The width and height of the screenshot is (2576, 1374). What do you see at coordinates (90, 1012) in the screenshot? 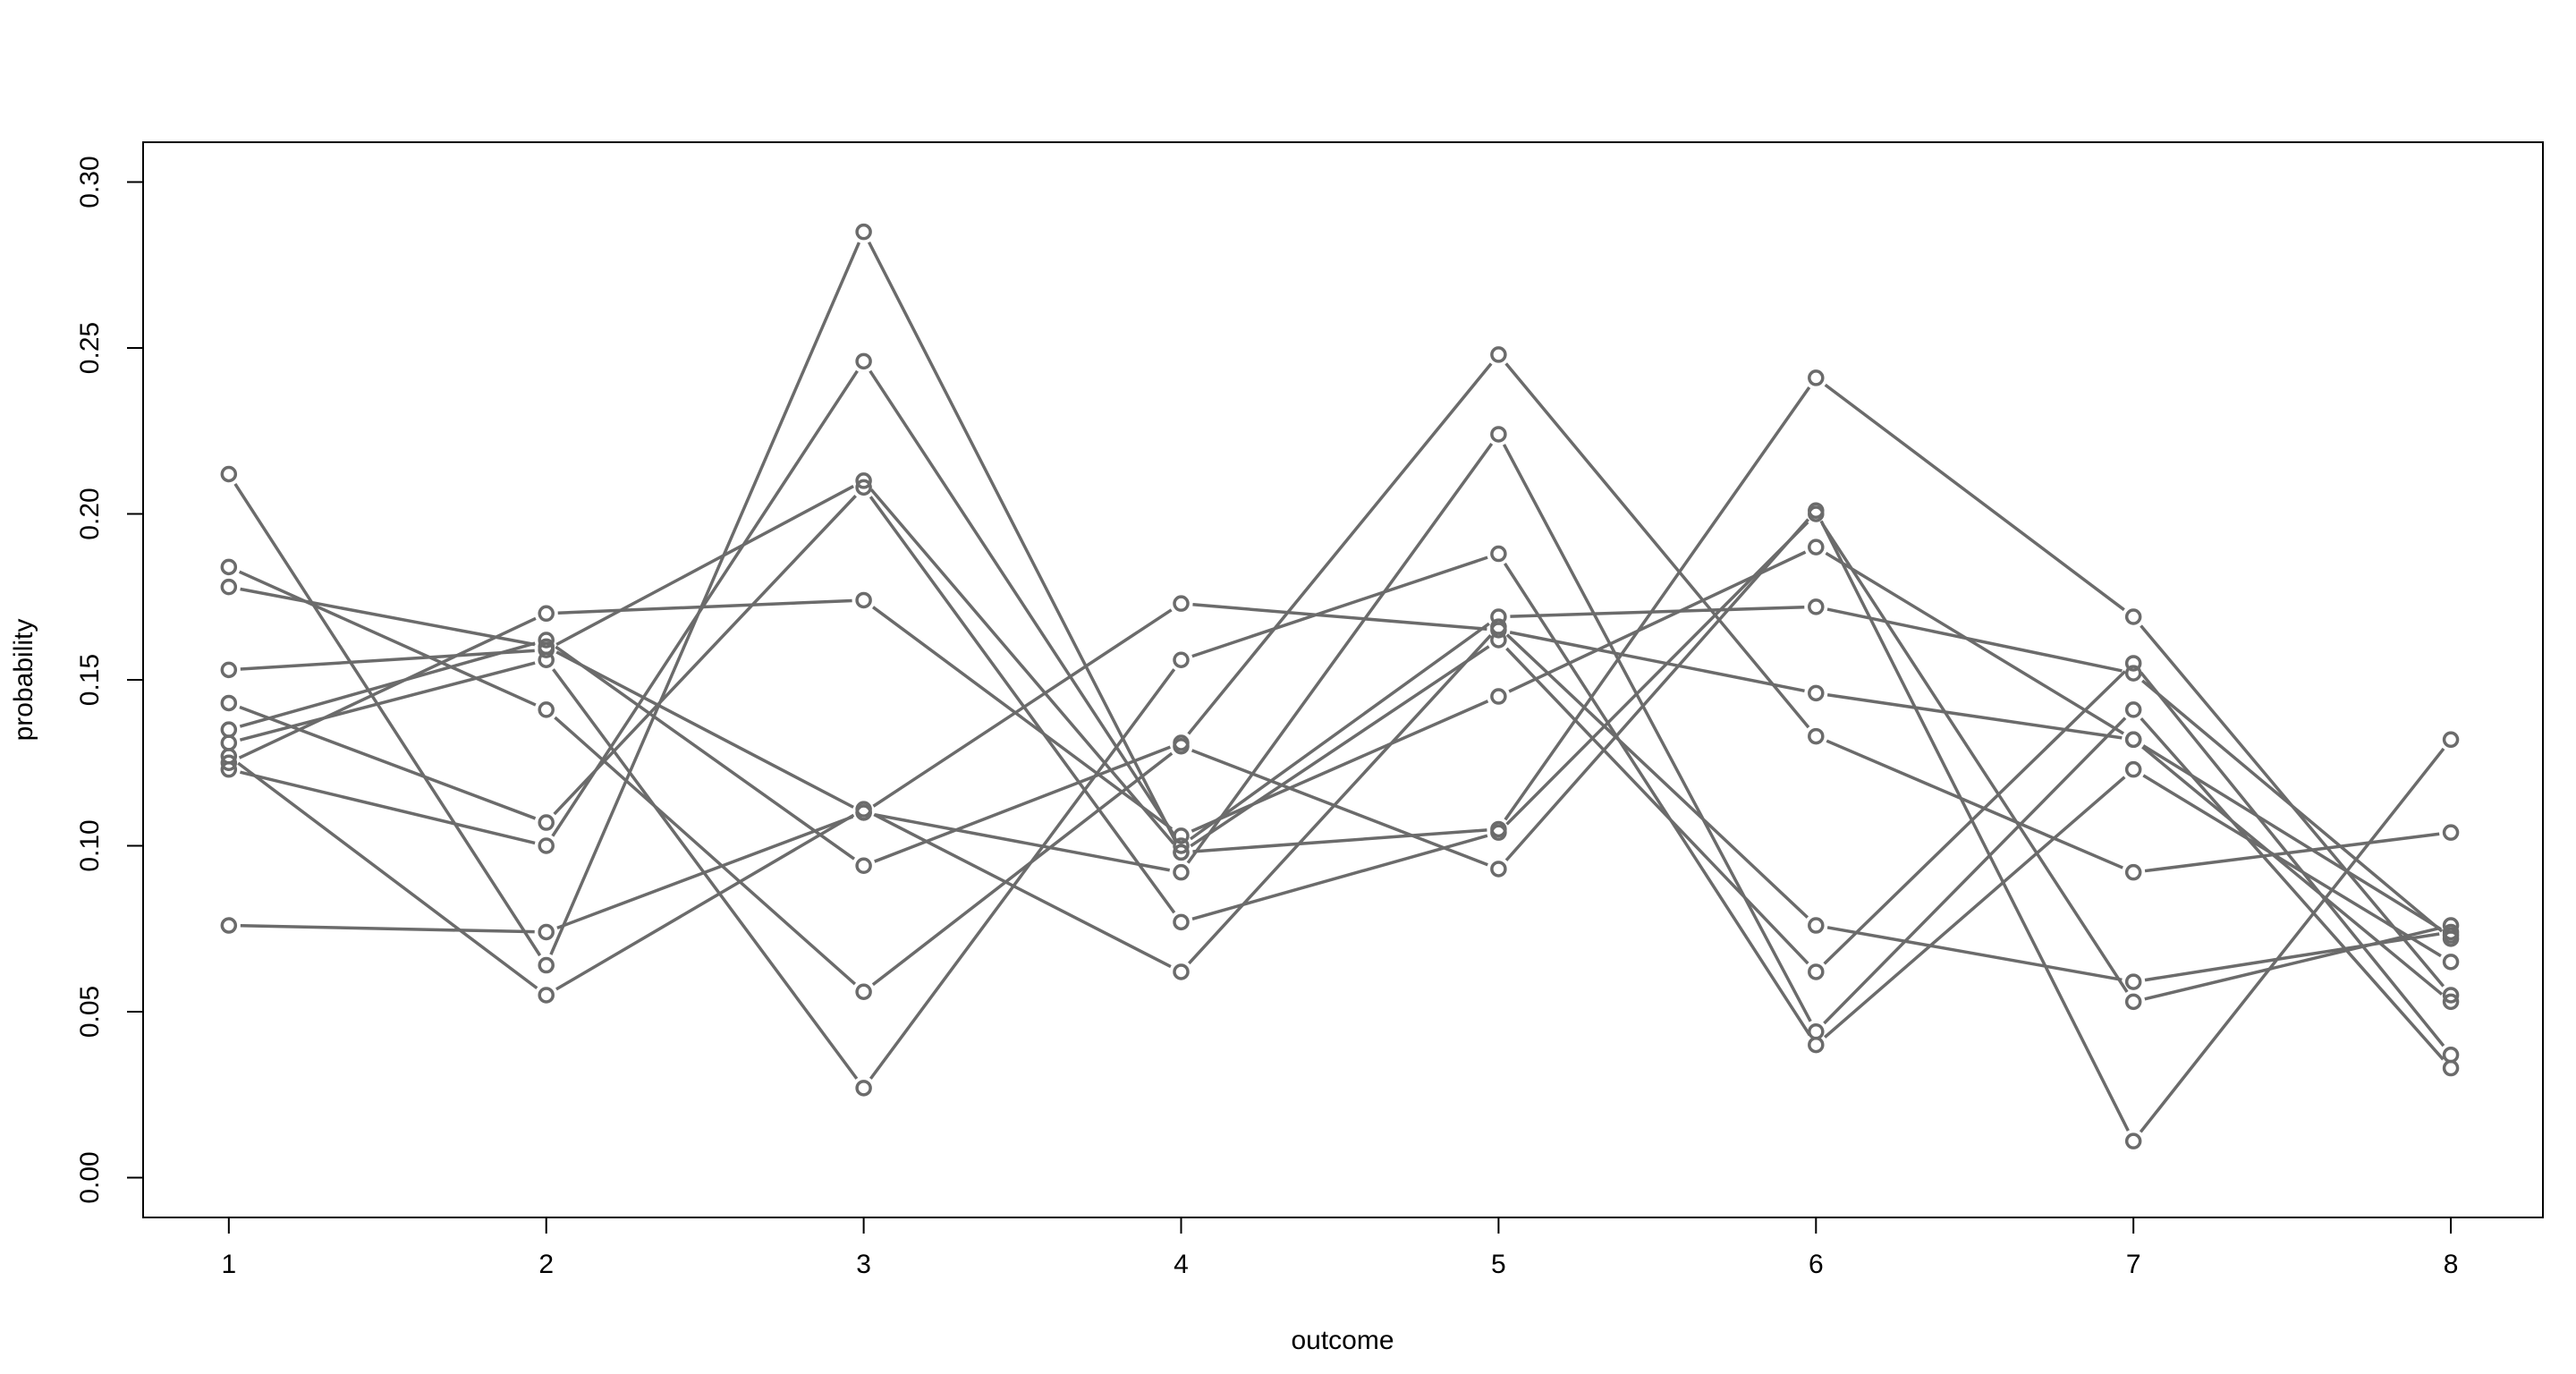
I see `y-tick-label: 0.05` at bounding box center [90, 1012].